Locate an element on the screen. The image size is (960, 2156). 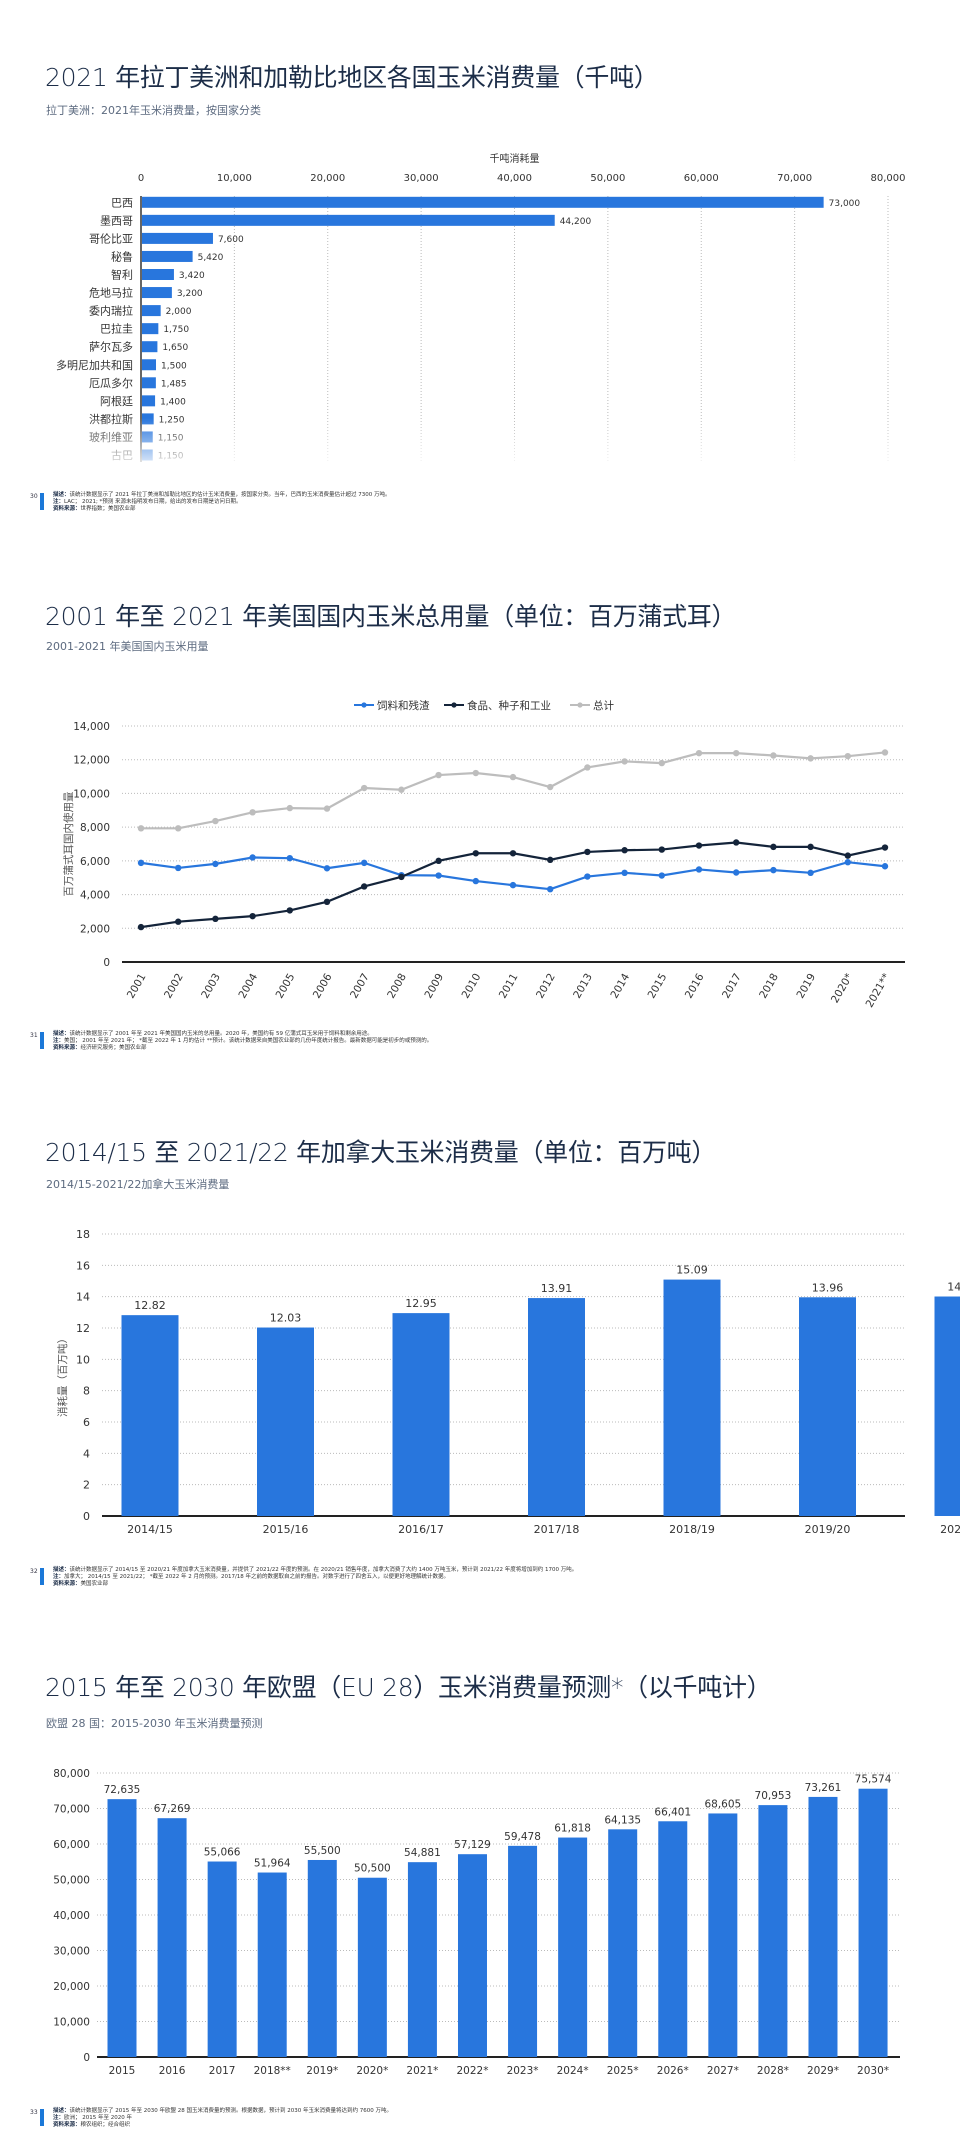
y-tick-label: 18 is located at coordinates (83, 1234).